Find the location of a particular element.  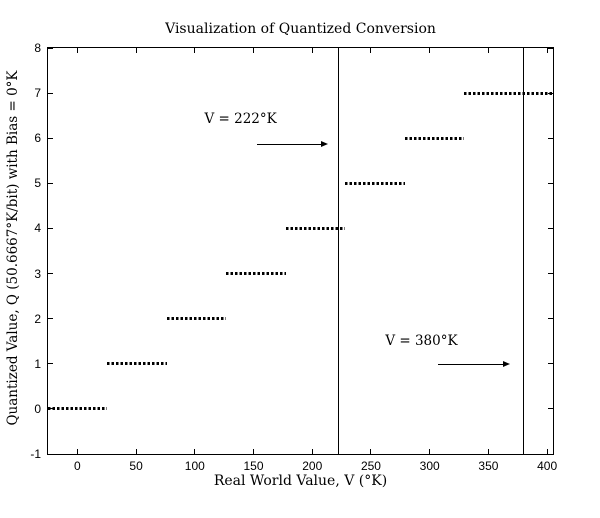

y-tick-label: 2 is located at coordinates (37, 318).